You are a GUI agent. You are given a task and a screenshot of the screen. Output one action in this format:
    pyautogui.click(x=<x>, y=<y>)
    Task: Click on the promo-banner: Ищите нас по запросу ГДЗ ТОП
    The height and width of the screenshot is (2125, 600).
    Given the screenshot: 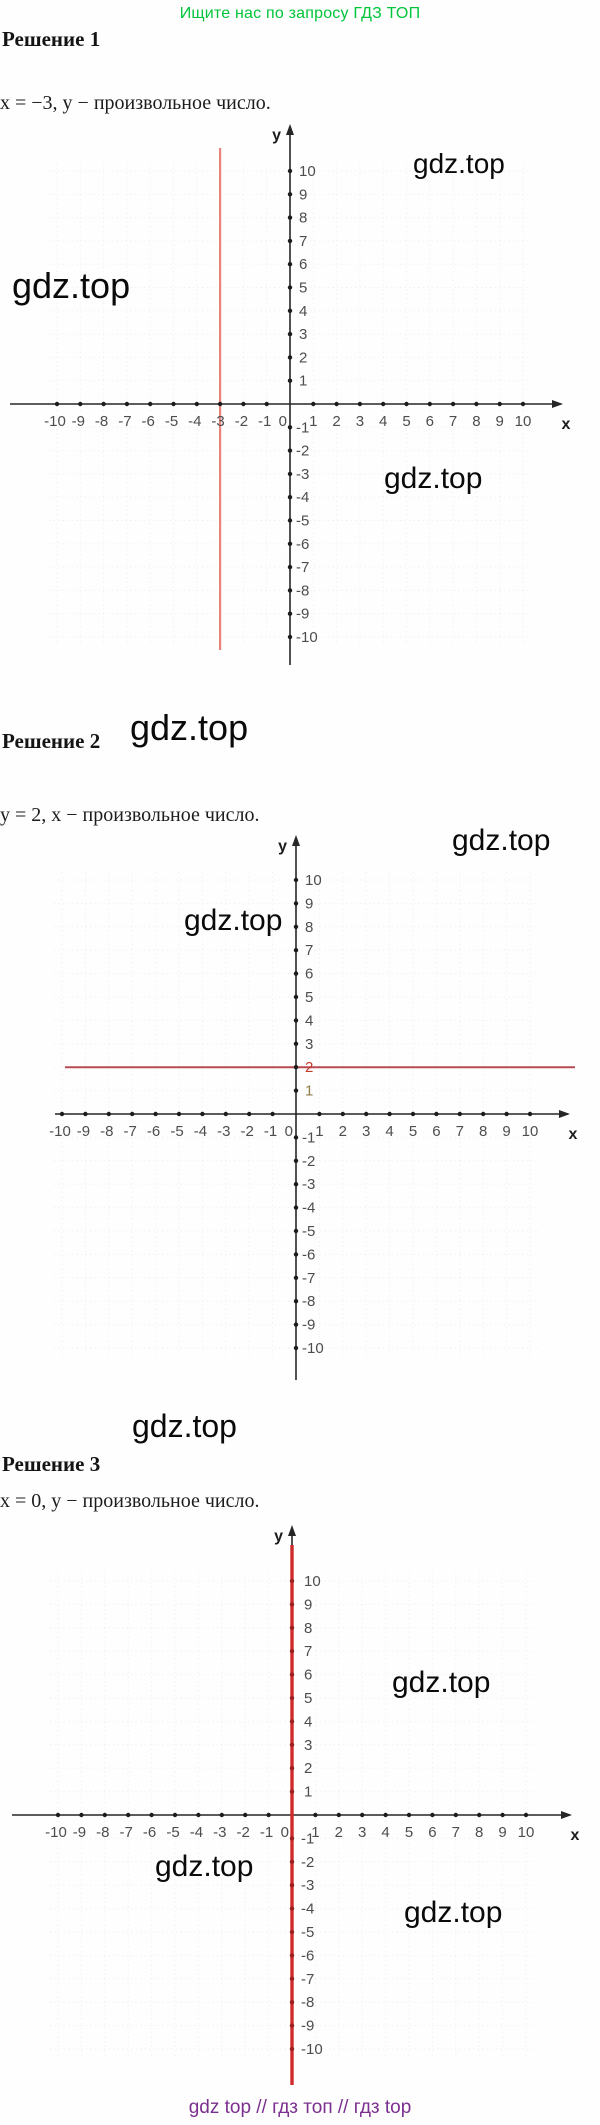 What is the action you would take?
    pyautogui.click(x=300, y=13)
    